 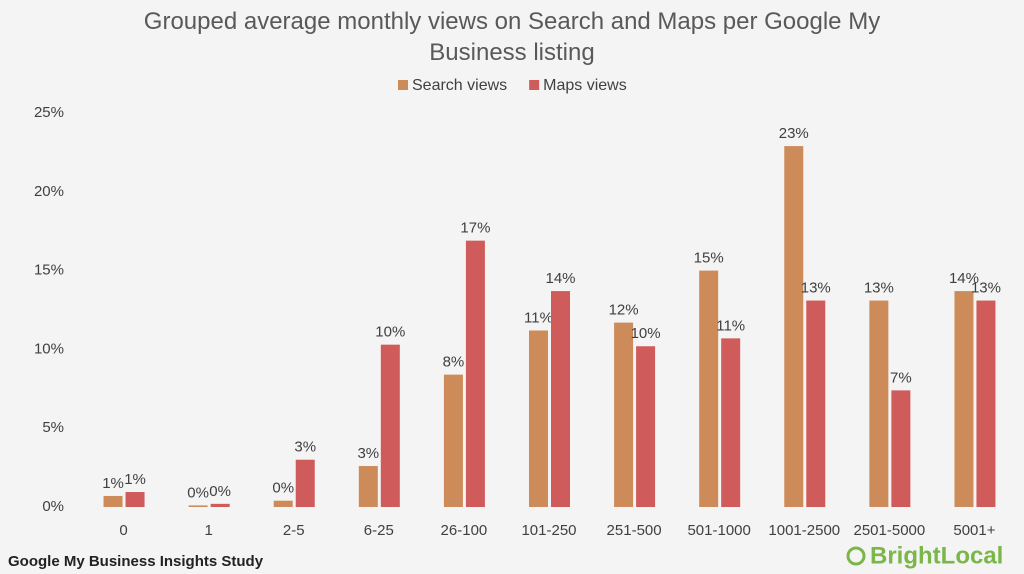 I want to click on x-tick-label: 251-500, so click(x=634, y=530).